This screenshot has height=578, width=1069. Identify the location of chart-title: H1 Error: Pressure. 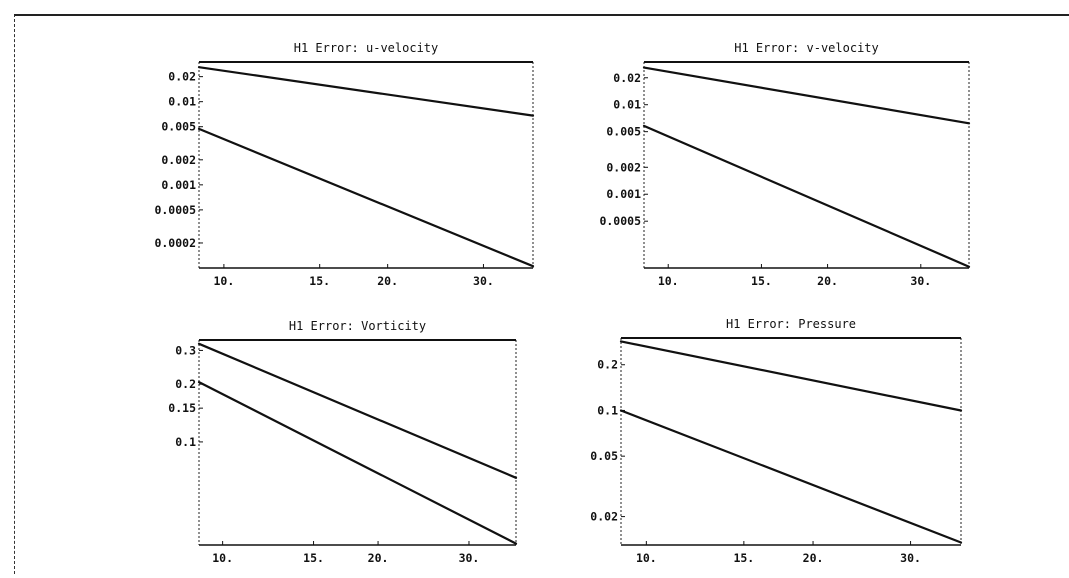
(791, 324).